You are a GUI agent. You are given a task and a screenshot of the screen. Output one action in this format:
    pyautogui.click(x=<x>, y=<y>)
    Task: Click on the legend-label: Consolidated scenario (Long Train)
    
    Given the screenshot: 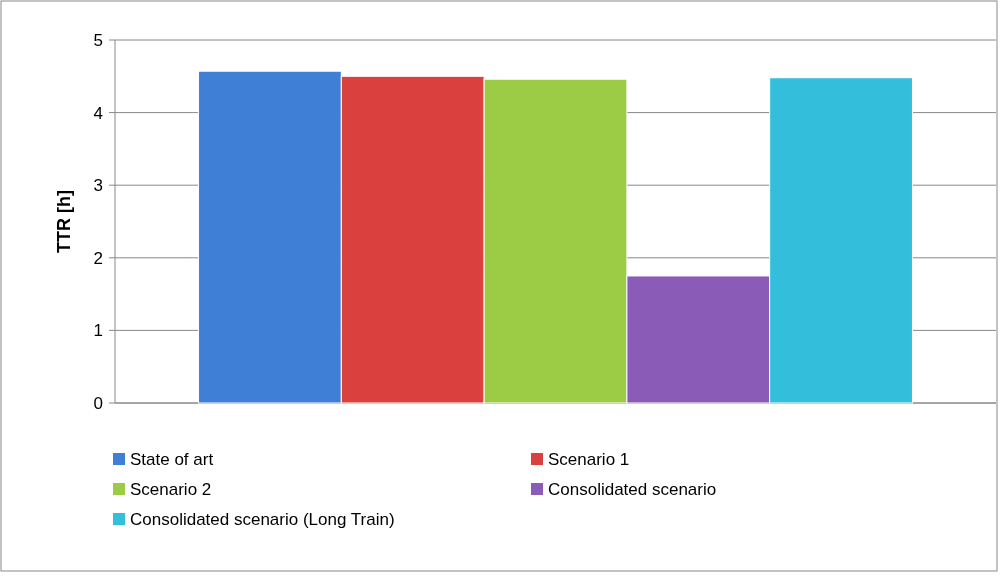 What is the action you would take?
    pyautogui.click(x=262, y=519)
    